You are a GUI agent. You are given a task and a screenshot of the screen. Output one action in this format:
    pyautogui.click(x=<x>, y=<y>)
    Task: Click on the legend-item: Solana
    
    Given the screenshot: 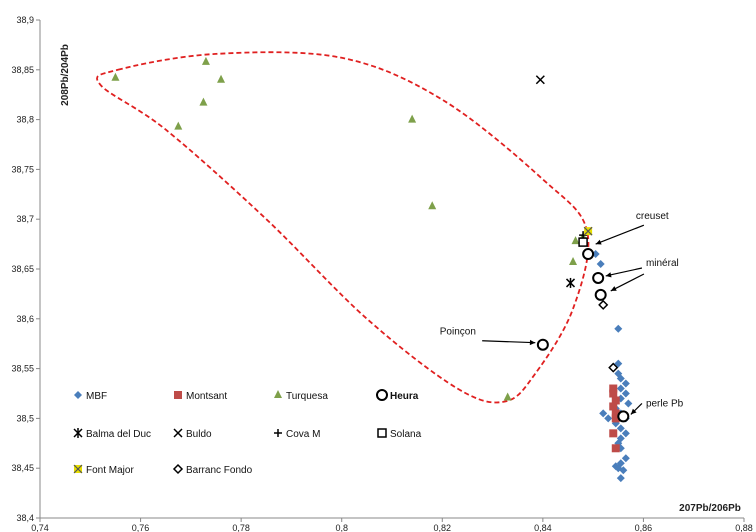 What is the action you would take?
    pyautogui.click(x=399, y=434)
    